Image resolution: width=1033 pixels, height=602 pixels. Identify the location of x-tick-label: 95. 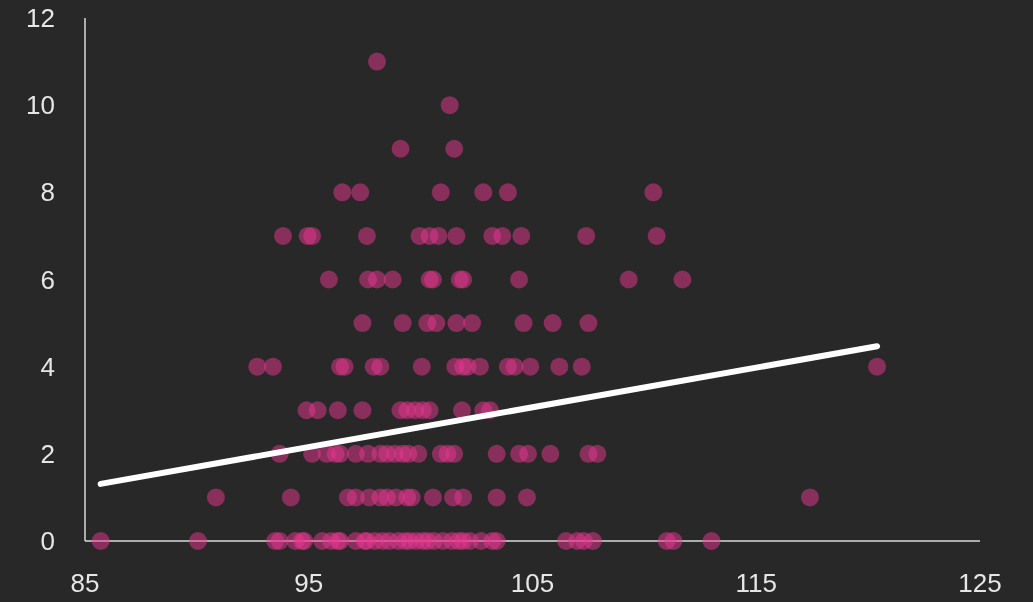
(309, 583).